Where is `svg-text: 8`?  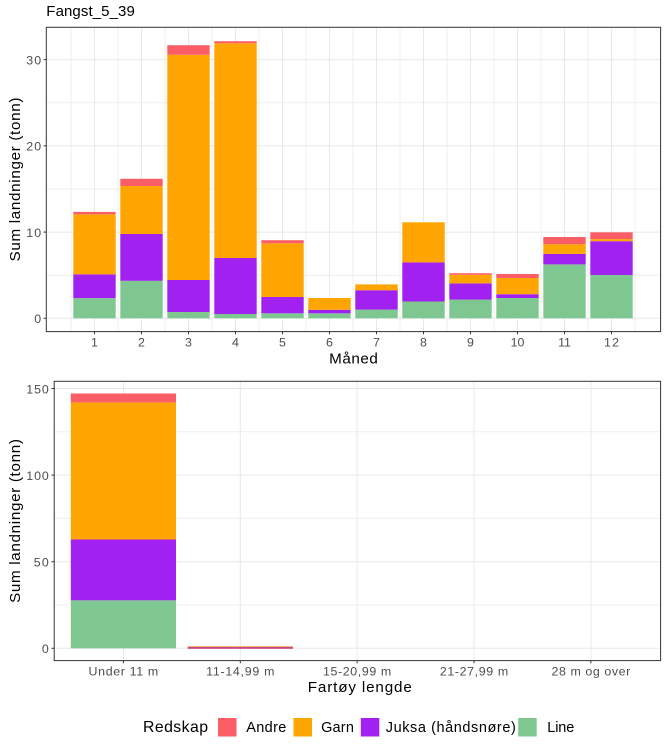 svg-text: 8 is located at coordinates (423, 343).